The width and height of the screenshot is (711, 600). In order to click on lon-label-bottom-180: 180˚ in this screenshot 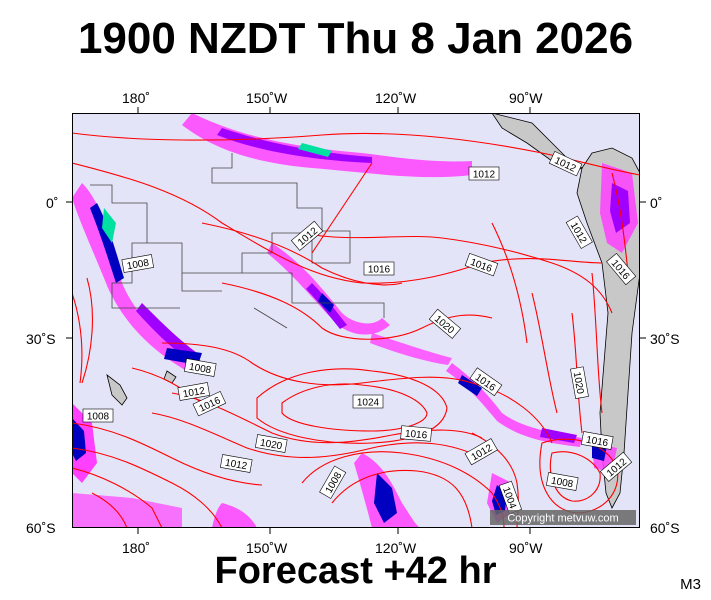, I will do `click(136, 548)`.